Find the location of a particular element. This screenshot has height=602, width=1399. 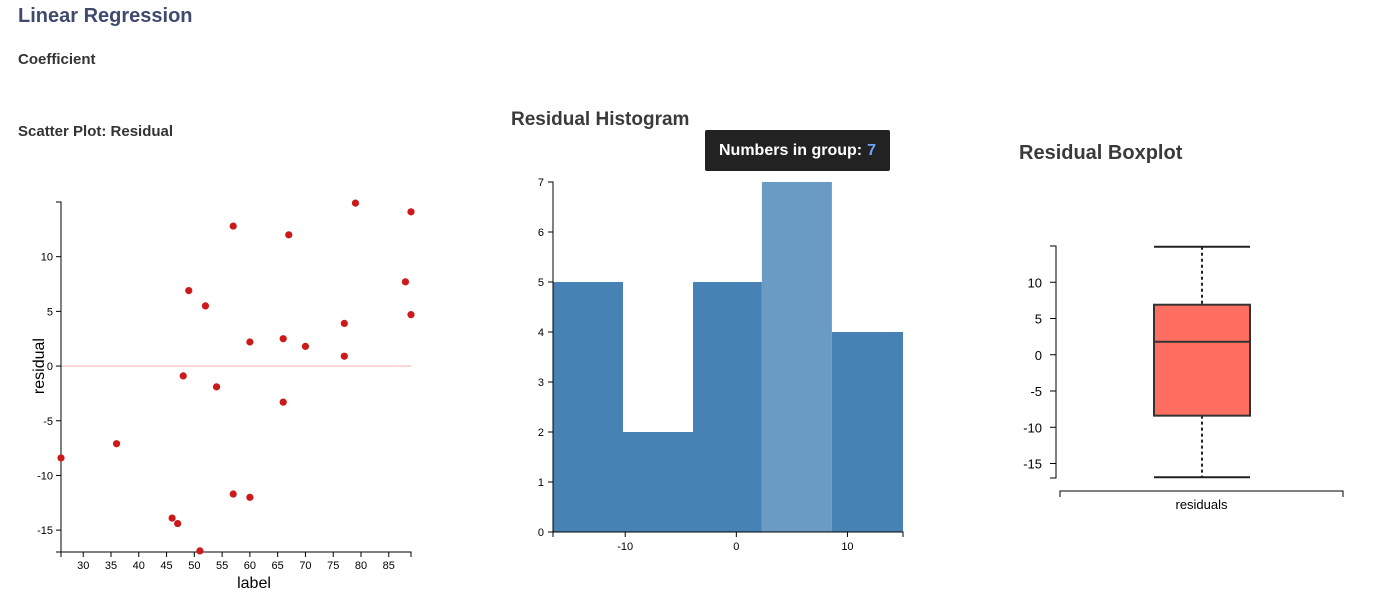

x-tick-label: 45 is located at coordinates (166, 566).